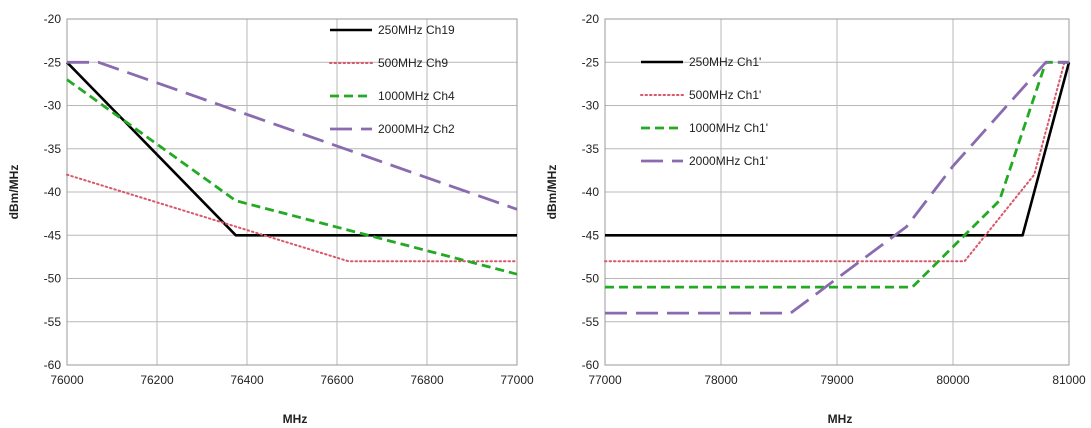 The height and width of the screenshot is (428, 1091). Describe the element at coordinates (247, 380) in the screenshot. I see `x-tick-label: 76400` at that location.